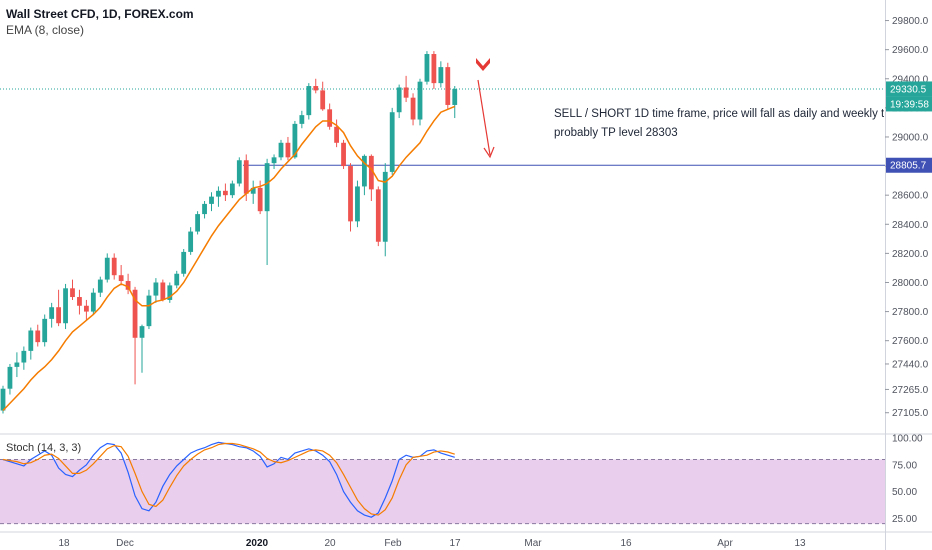 Image resolution: width=932 pixels, height=550 pixels. What do you see at coordinates (910, 390) in the screenshot?
I see `price-axis-label: 27265.0` at bounding box center [910, 390].